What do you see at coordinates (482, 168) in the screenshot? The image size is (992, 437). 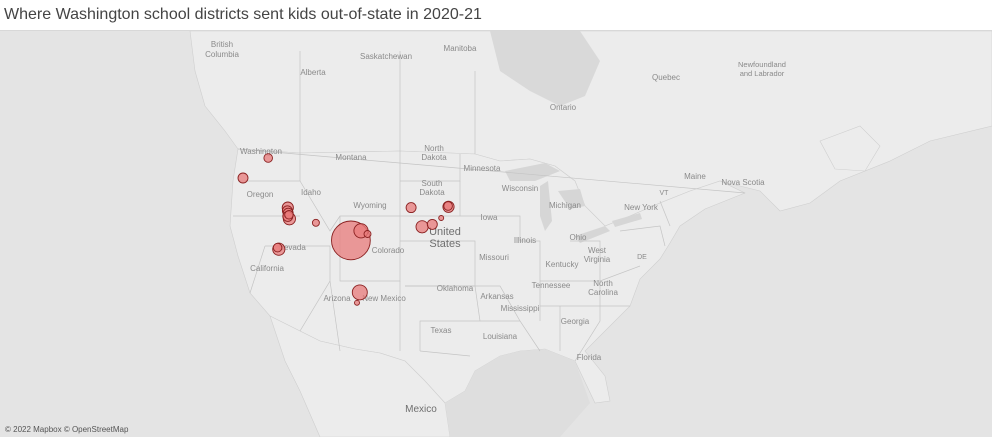 I see `label-minnesota: Minnesota` at bounding box center [482, 168].